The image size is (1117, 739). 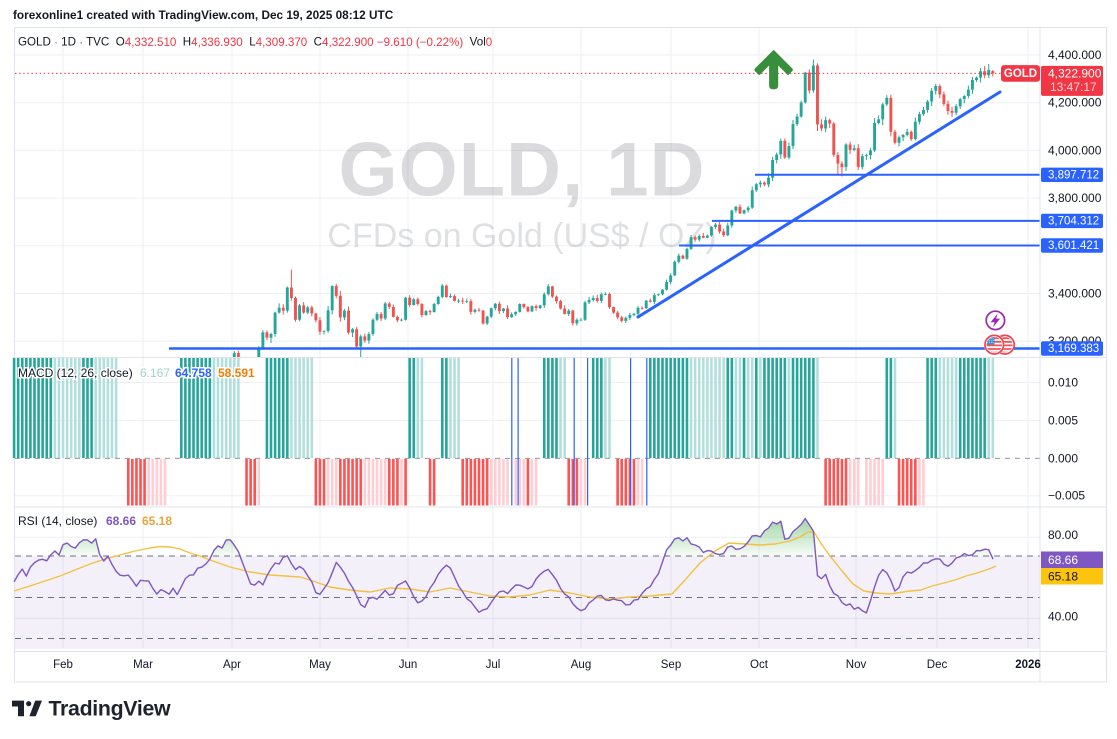 What do you see at coordinates (581, 665) in the screenshot?
I see `svg-text: Aug` at bounding box center [581, 665].